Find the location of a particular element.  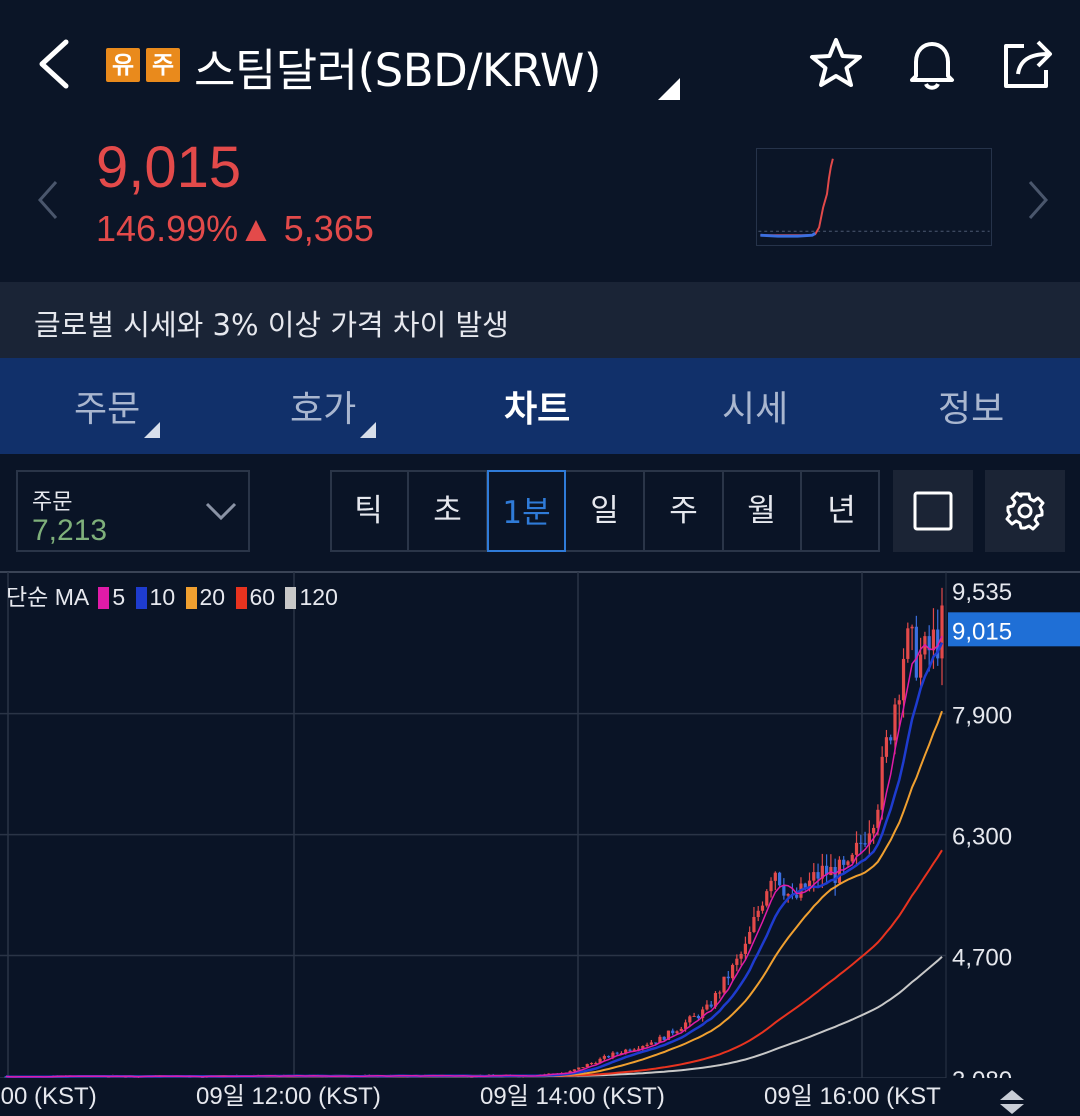

mini-price-chart is located at coordinates (874, 197).